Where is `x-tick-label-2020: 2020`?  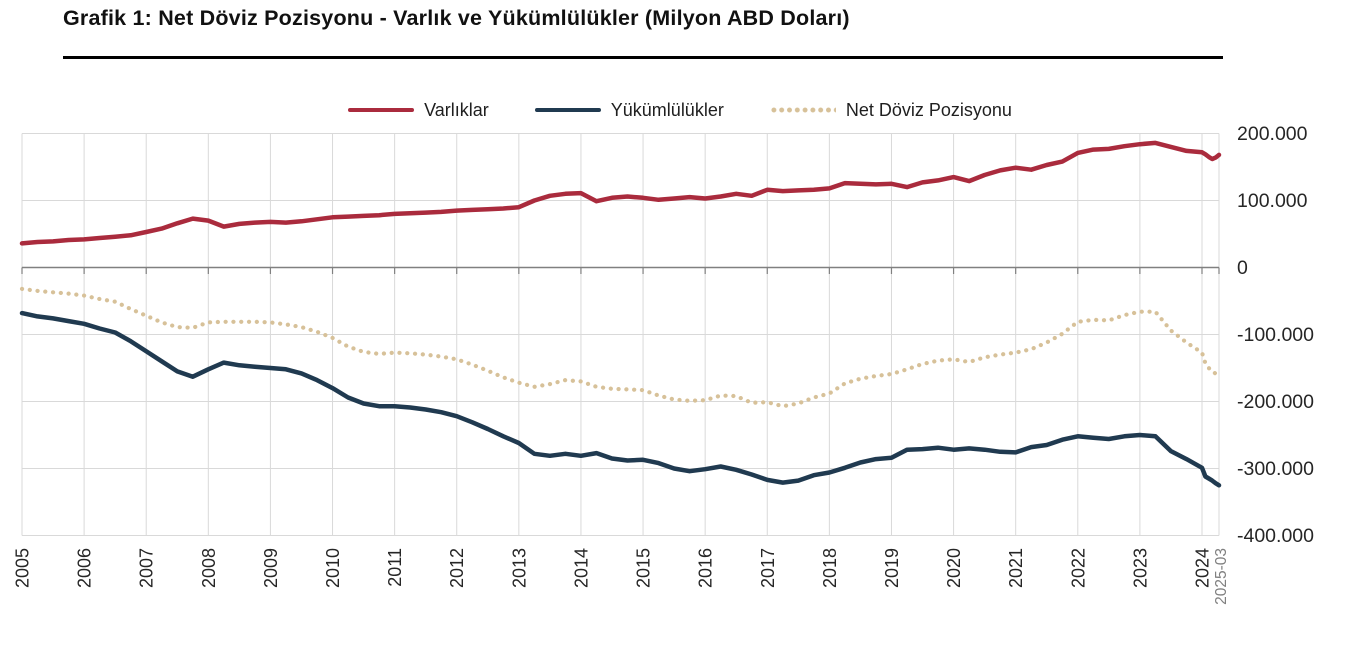 x-tick-label-2020: 2020 is located at coordinates (954, 568).